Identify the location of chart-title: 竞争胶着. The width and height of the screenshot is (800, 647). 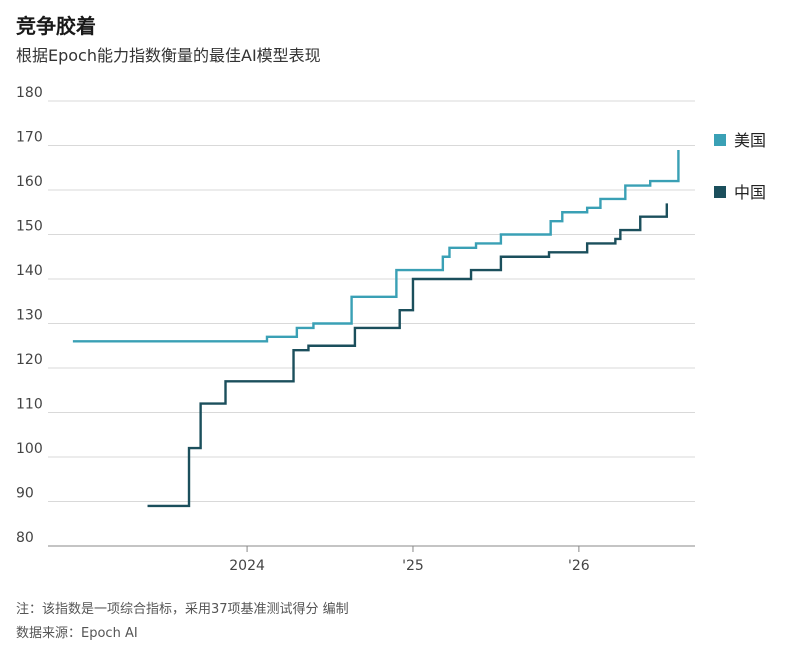
(56, 26).